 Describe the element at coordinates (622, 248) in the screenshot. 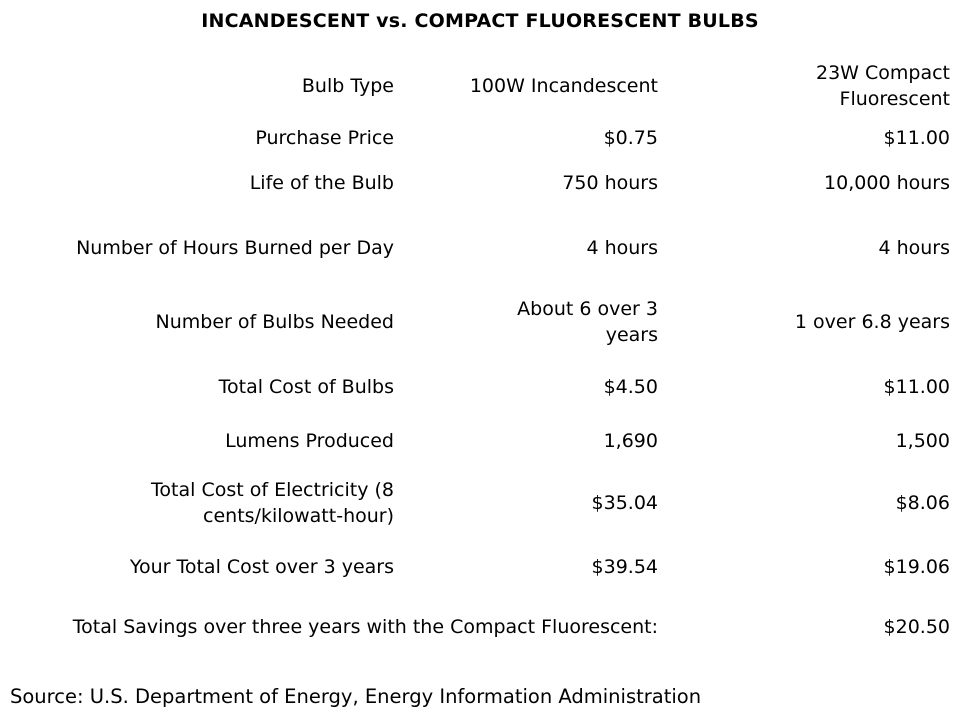

I see `incandescent-cell: 4 hours` at that location.